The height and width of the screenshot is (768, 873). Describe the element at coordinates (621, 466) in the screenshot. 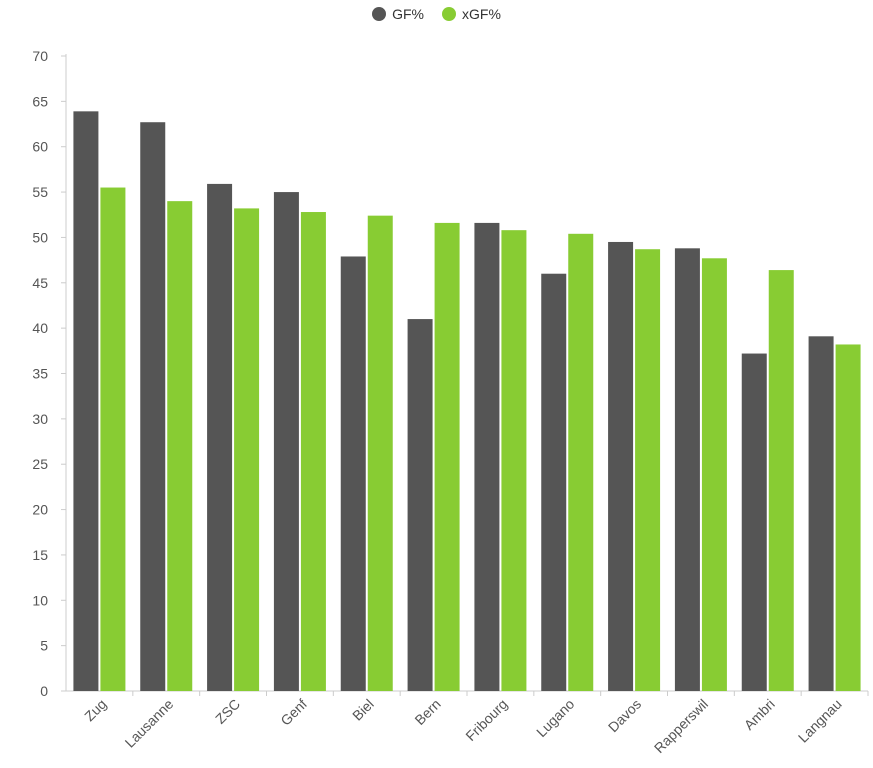

I see `bar-gfpct-davos` at that location.